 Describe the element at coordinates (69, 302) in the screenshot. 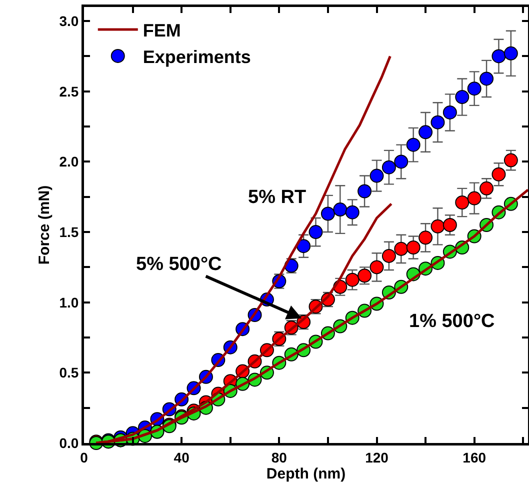

I see `y-tick-label: 1.0` at that location.